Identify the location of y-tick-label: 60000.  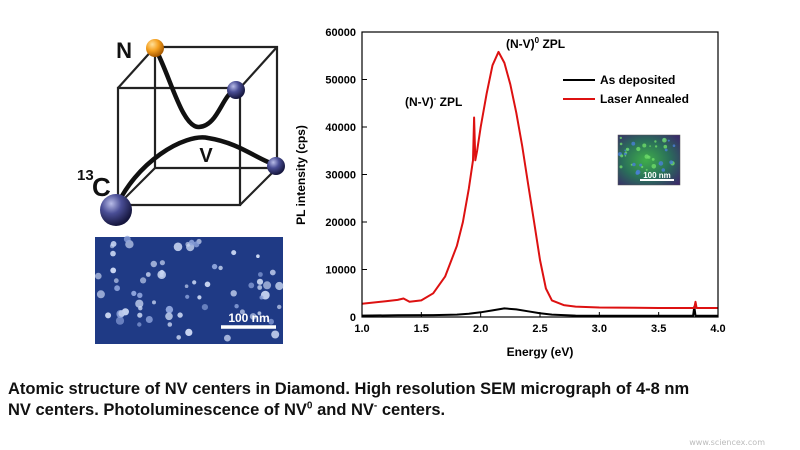
(340, 33).